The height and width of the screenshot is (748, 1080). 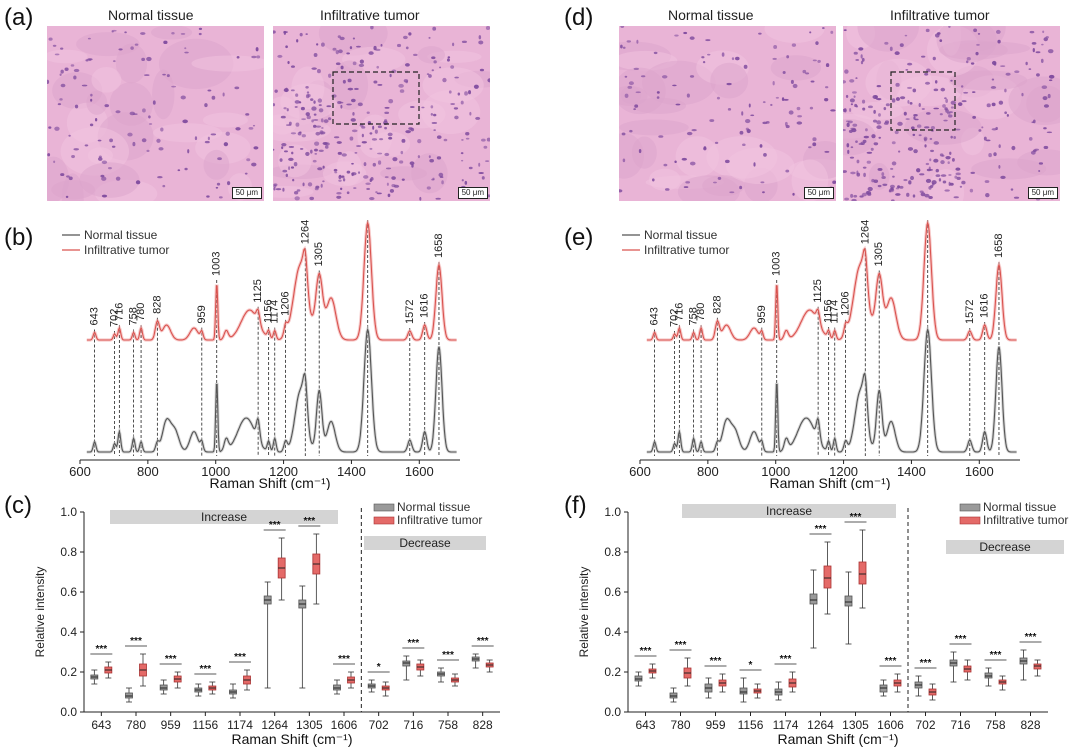 I want to click on panel-label-d: (d), so click(x=579, y=17).